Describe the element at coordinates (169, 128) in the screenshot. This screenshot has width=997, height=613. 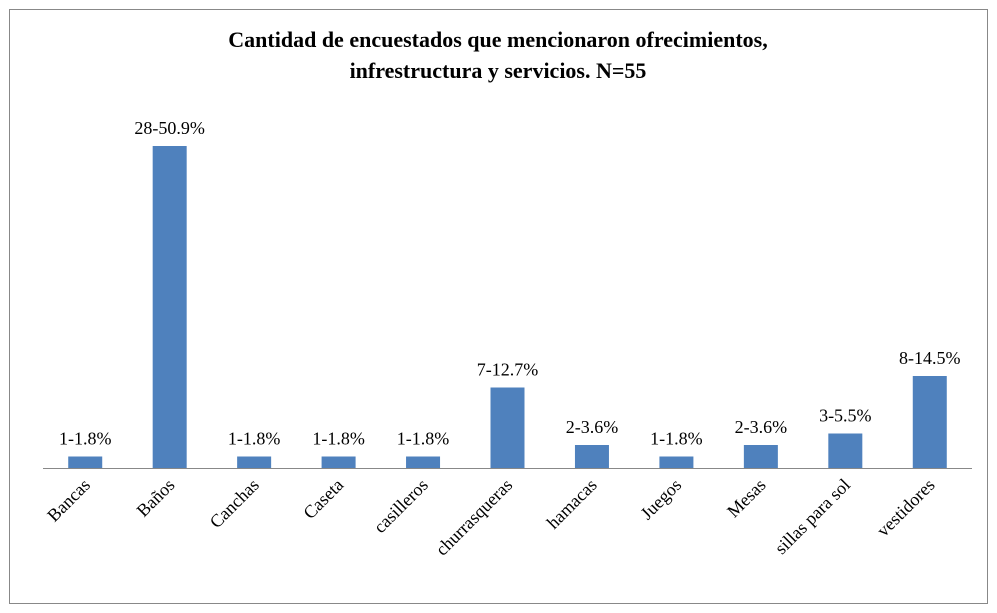
I see `value-label: 28-50.9%` at that location.